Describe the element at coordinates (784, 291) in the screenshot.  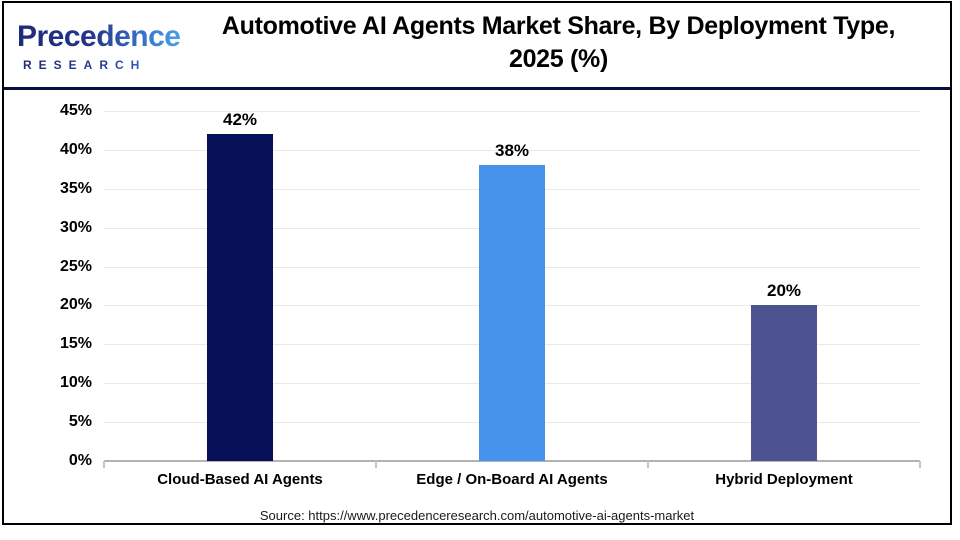
I see `bar-value-label: 20%` at that location.